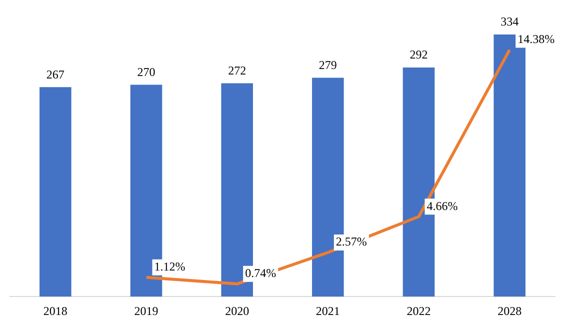 Image resolution: width=585 pixels, height=327 pixels. What do you see at coordinates (509, 21) in the screenshot?
I see `data-label: 334` at bounding box center [509, 21].